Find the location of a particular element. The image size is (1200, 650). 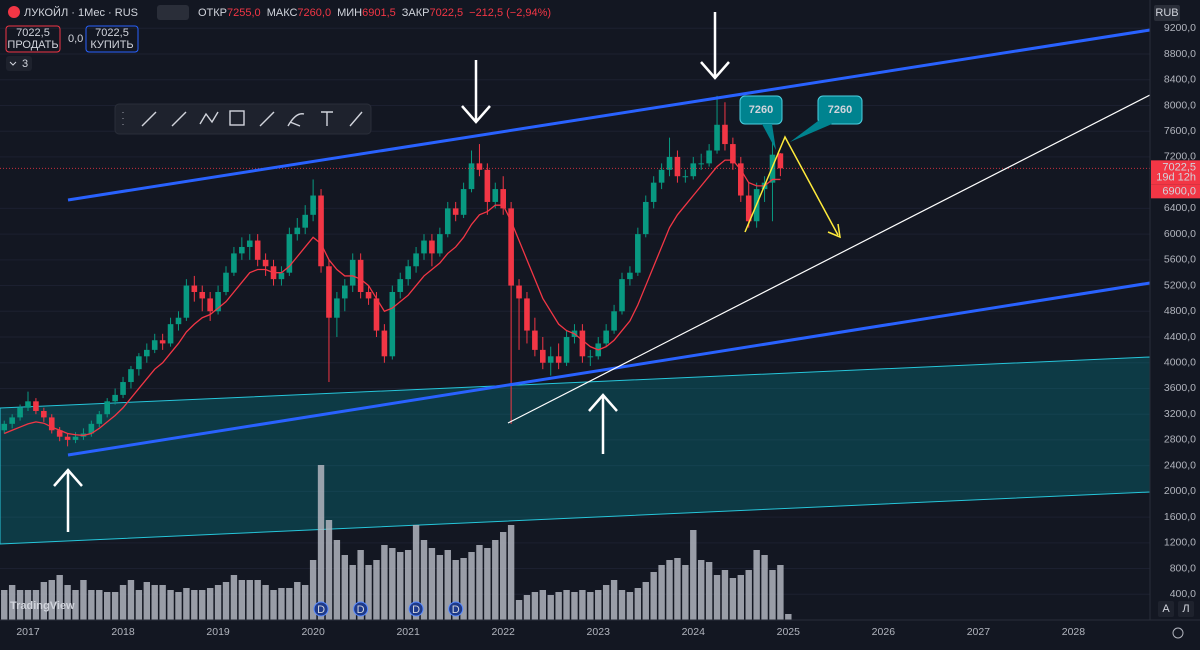

ohlc-value: 7255,0 is located at coordinates (244, 13).